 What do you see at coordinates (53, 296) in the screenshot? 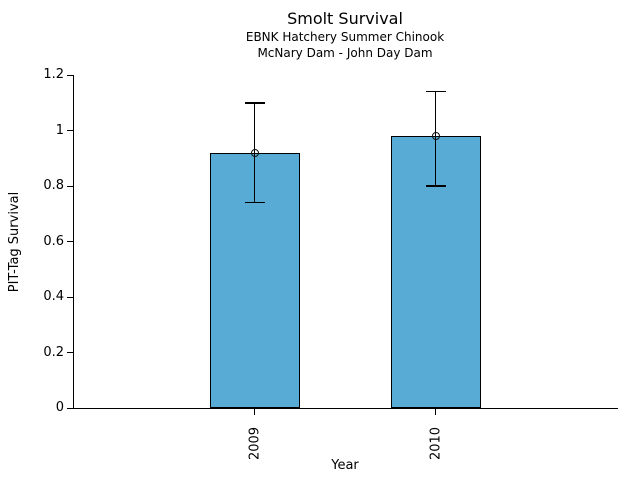
I see `y-axis-tick-label: 0.4` at bounding box center [53, 296].